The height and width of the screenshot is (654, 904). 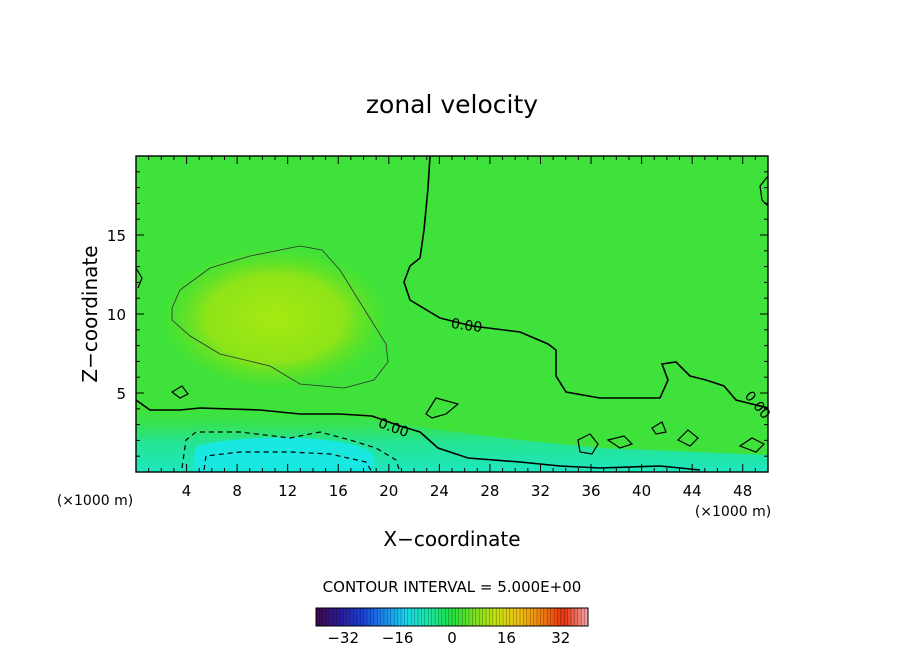 I want to click on x-tick-label: 8, so click(x=237, y=491).